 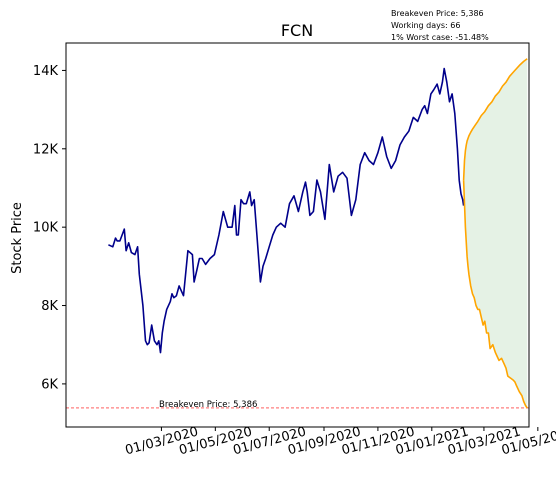 I want to click on info-annotation-breakeven: Breakeven Price: 5,386, so click(x=437, y=13).